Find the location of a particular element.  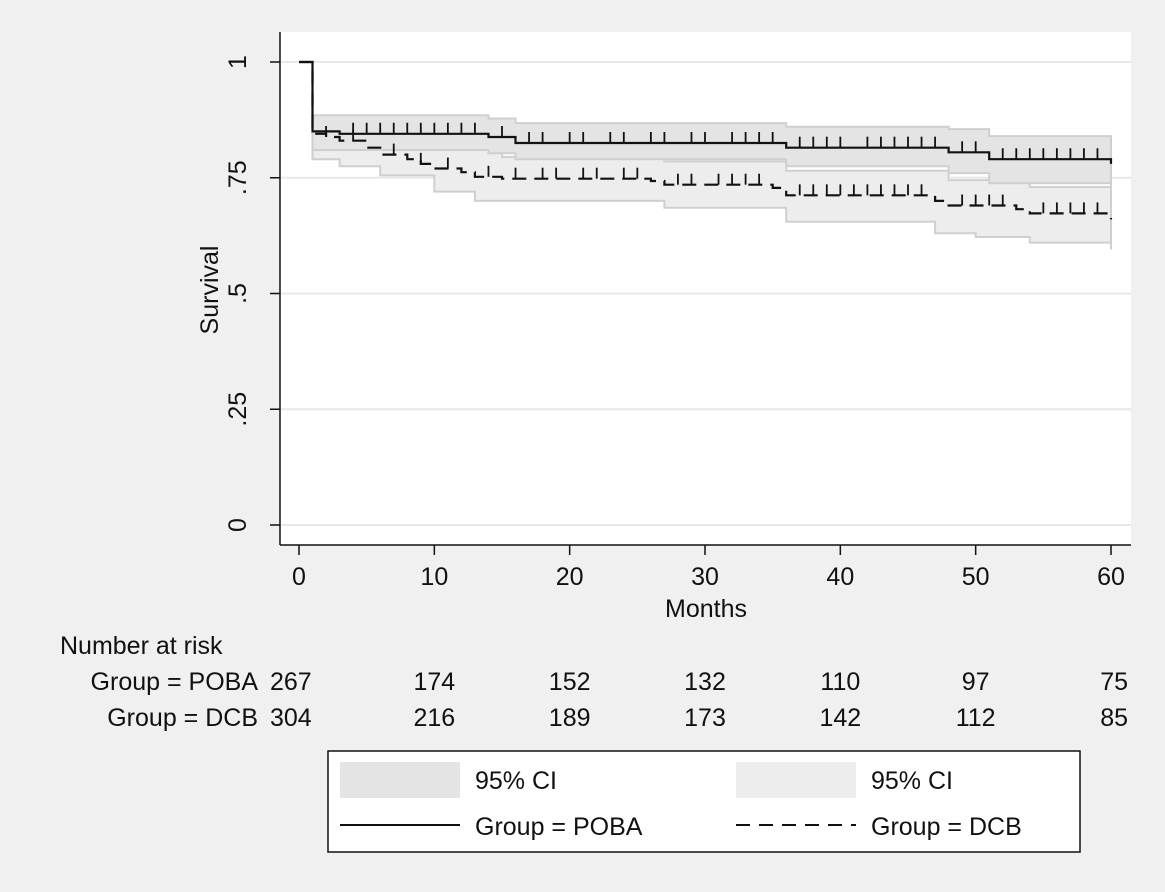

x-axis-label: Months is located at coordinates (706, 609).